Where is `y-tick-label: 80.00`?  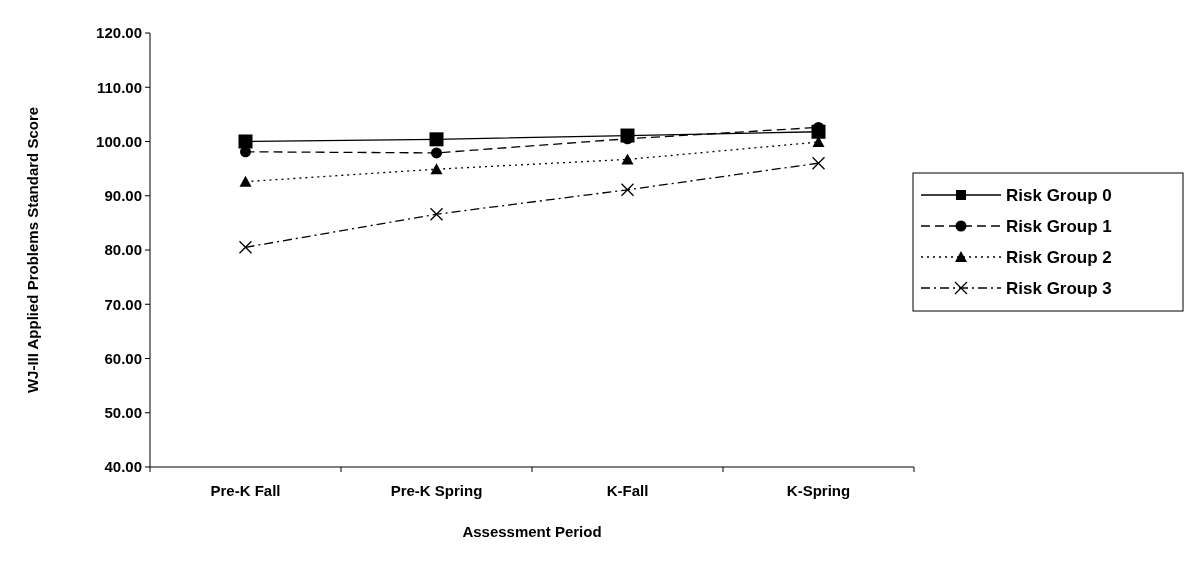 y-tick-label: 80.00 is located at coordinates (123, 250).